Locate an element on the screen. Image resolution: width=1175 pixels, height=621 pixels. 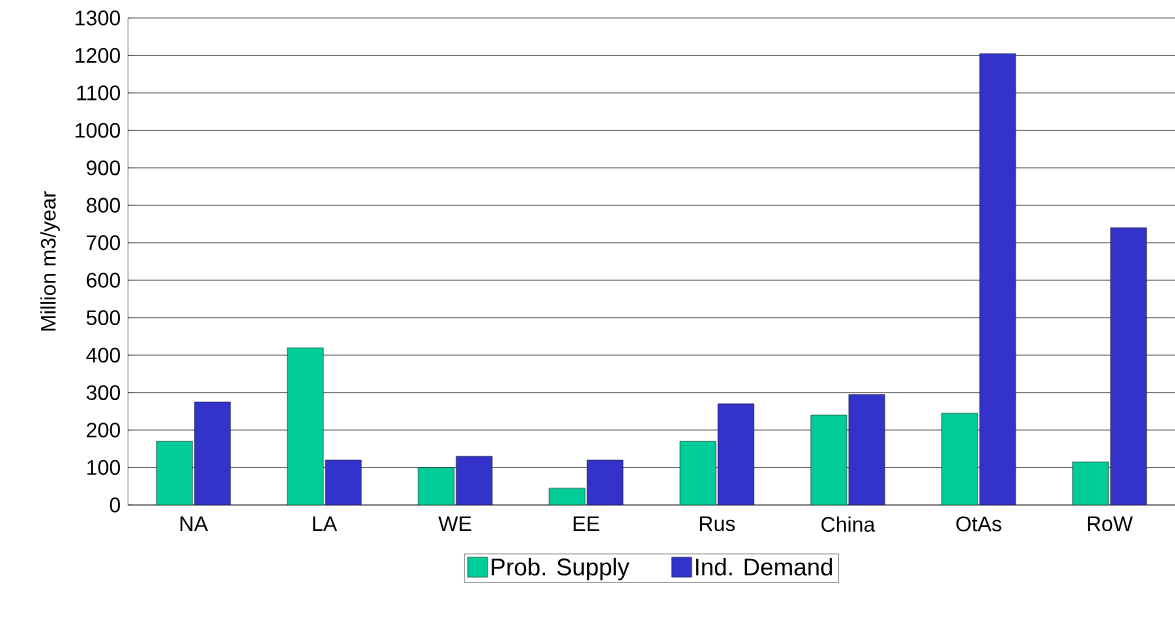
y-tick-label: 500 is located at coordinates (103, 318).